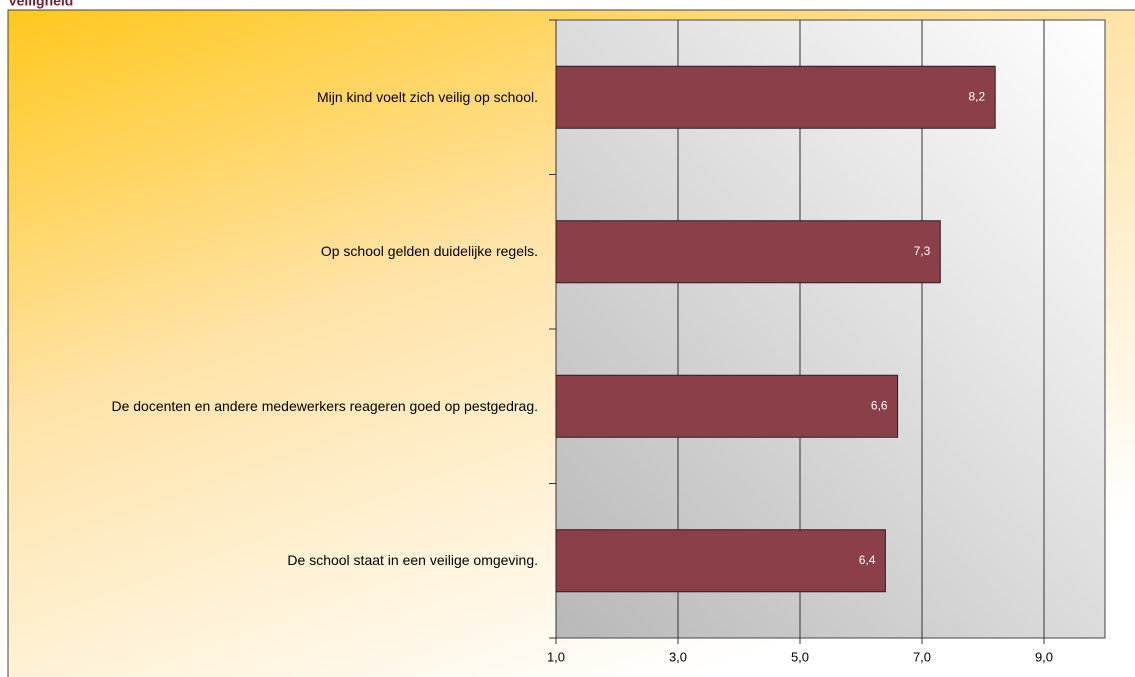 The image size is (1135, 677). Describe the element at coordinates (427, 96) in the screenshot. I see `category-text: Mijn kind voelt zich veilig op school.` at that location.